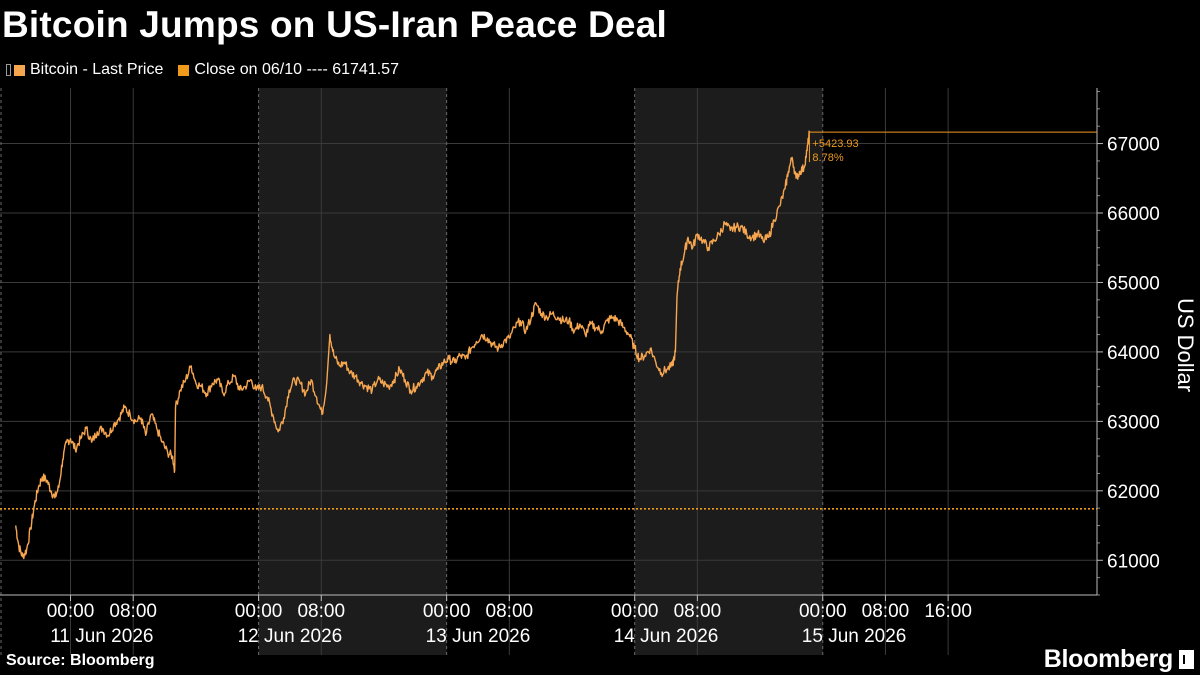  Describe the element at coordinates (666, 636) in the screenshot. I see `x-day-label-6: 14 Jun 2026` at that location.